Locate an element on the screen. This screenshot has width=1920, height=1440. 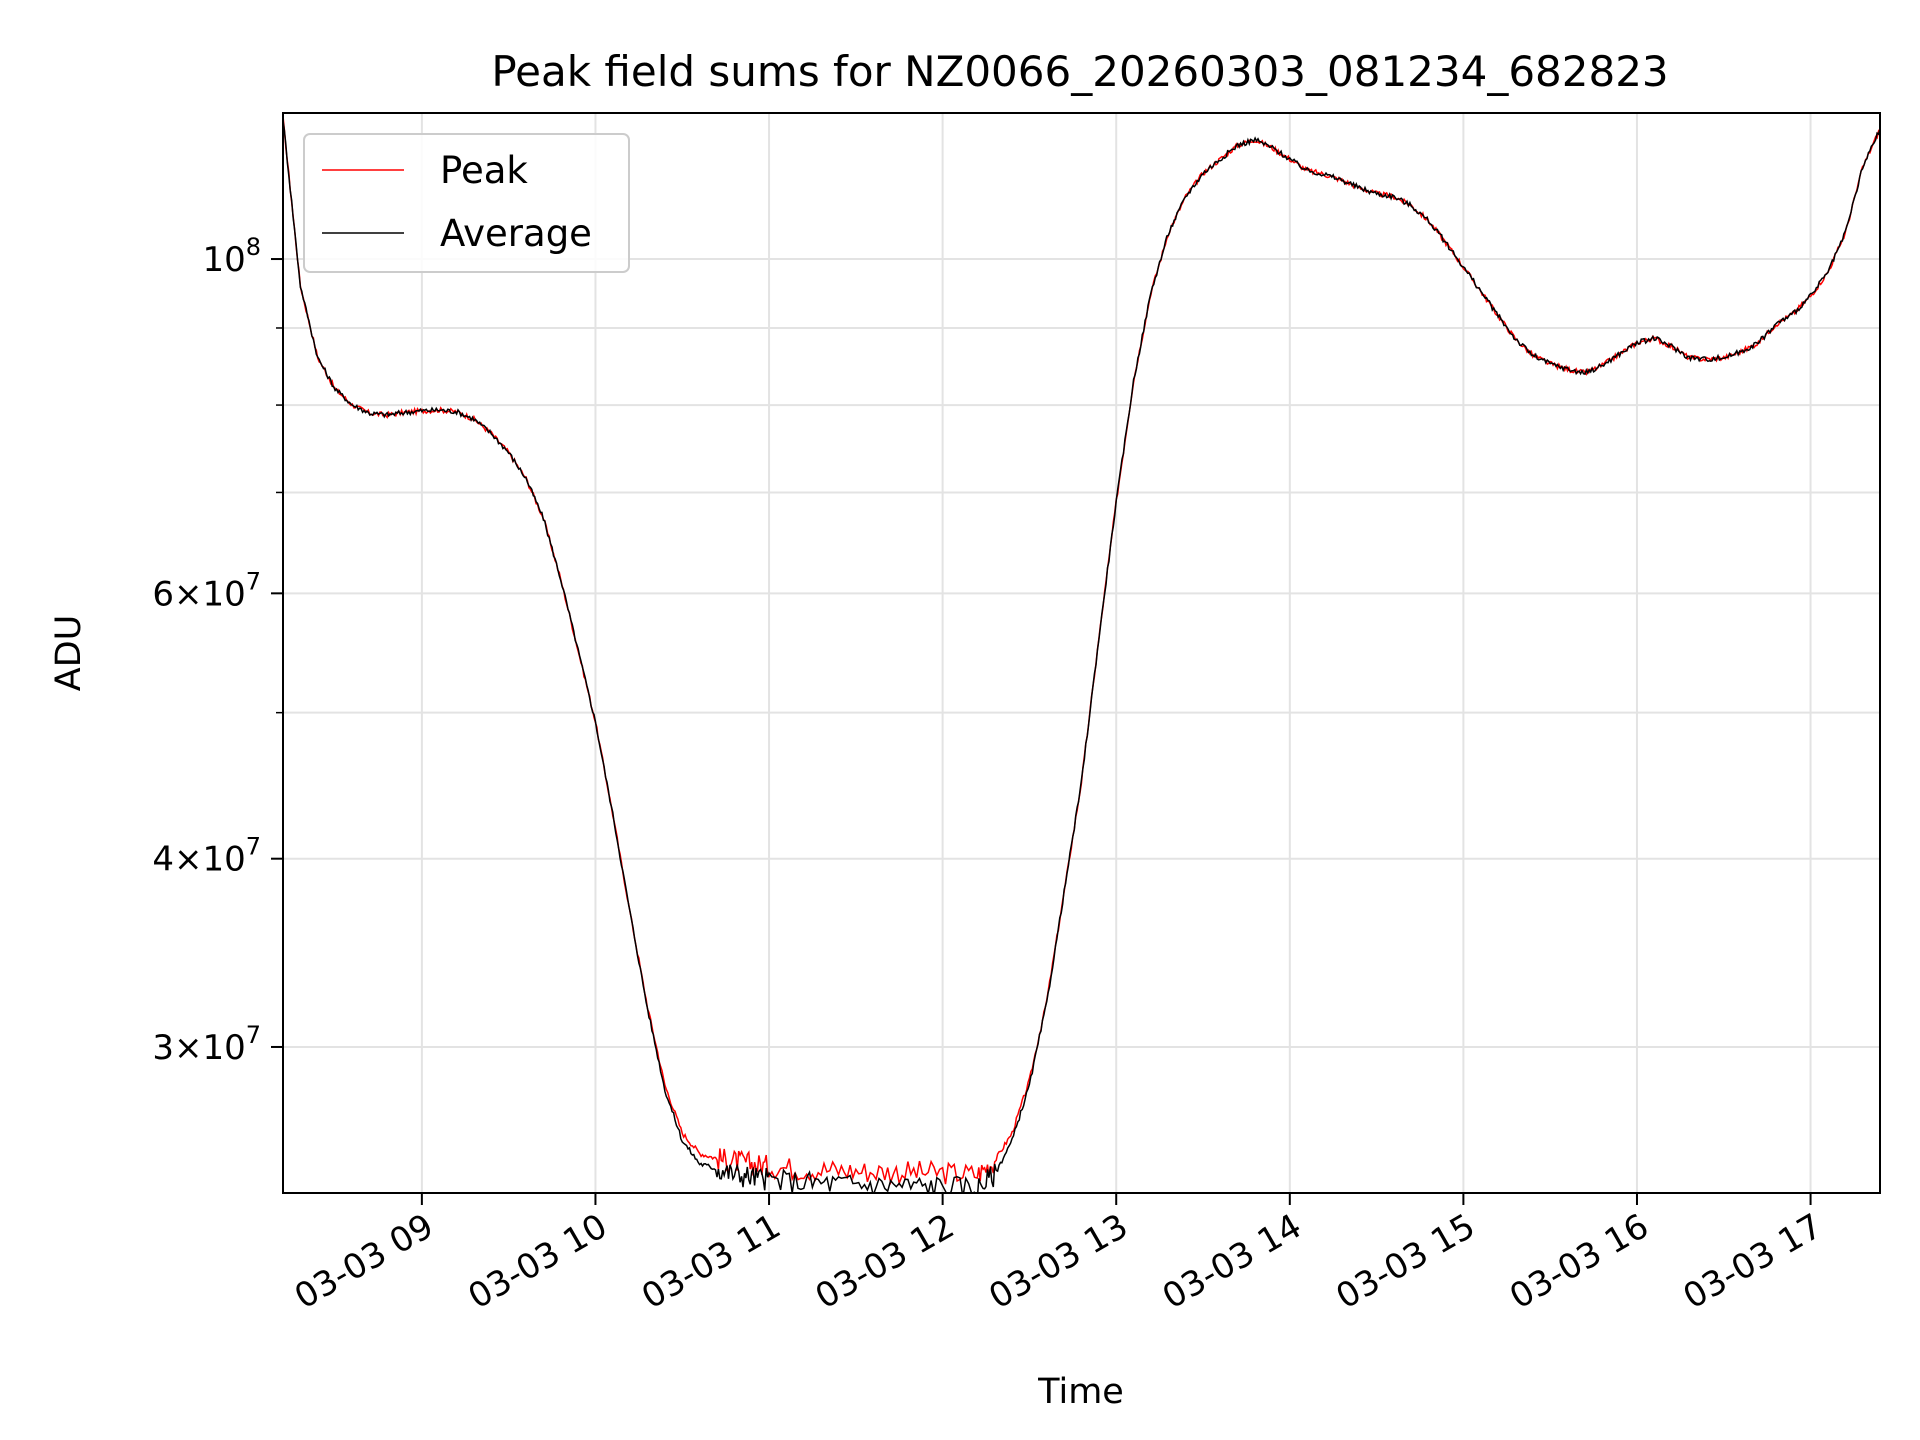
legend-label-average: Average is located at coordinates (516, 233).